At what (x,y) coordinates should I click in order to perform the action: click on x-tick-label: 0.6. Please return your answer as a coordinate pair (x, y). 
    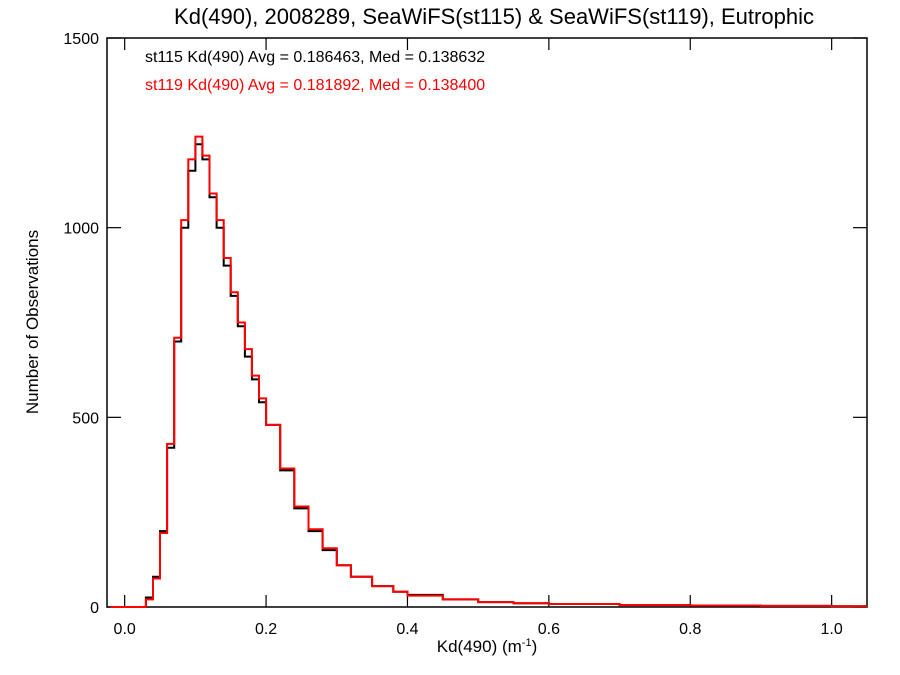
    Looking at the image, I should click on (549, 629).